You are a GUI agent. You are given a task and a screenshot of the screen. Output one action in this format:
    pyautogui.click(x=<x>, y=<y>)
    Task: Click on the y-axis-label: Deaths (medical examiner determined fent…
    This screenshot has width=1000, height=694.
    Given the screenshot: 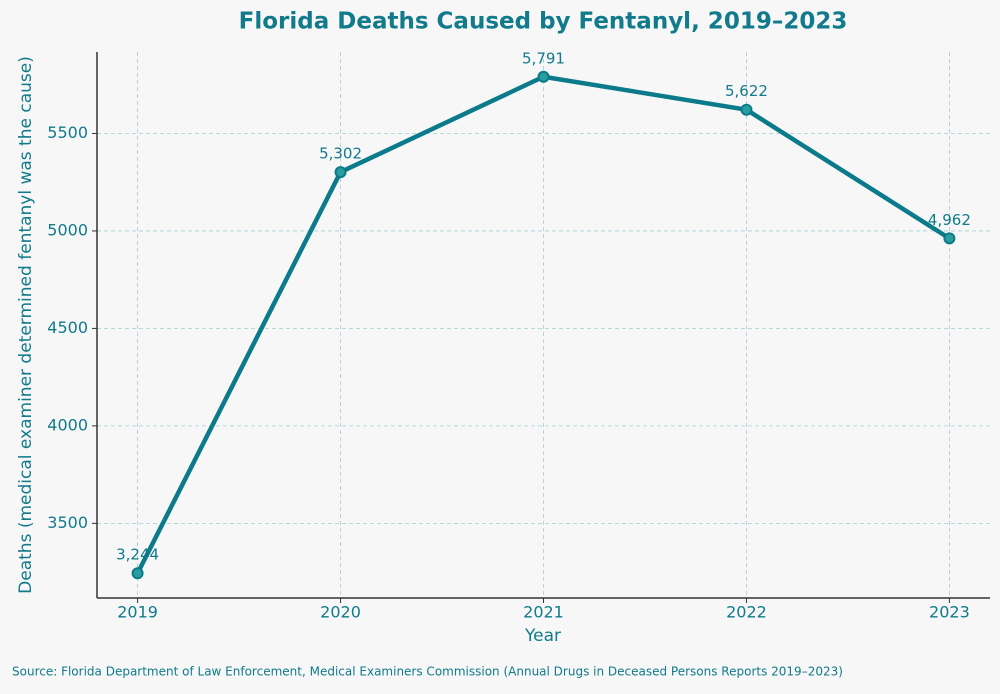 What is the action you would take?
    pyautogui.click(x=26, y=325)
    